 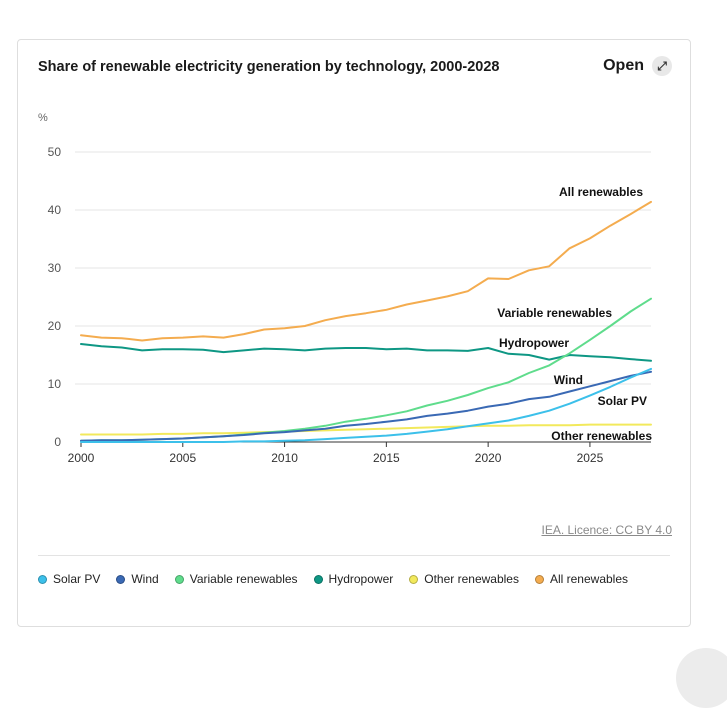 I want to click on legend-item-solar-pv: Solar PV, so click(x=69, y=579).